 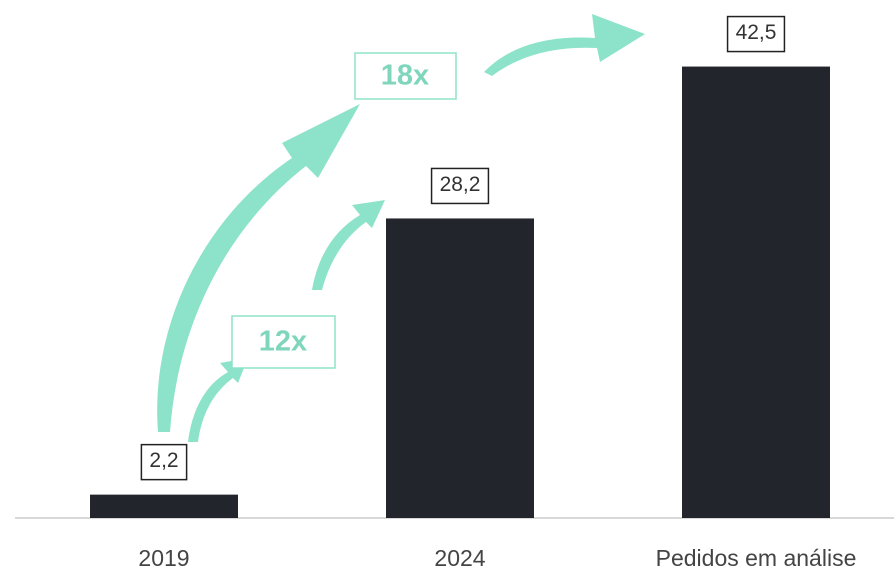 I want to click on value-label: 42,5, so click(x=756, y=32).